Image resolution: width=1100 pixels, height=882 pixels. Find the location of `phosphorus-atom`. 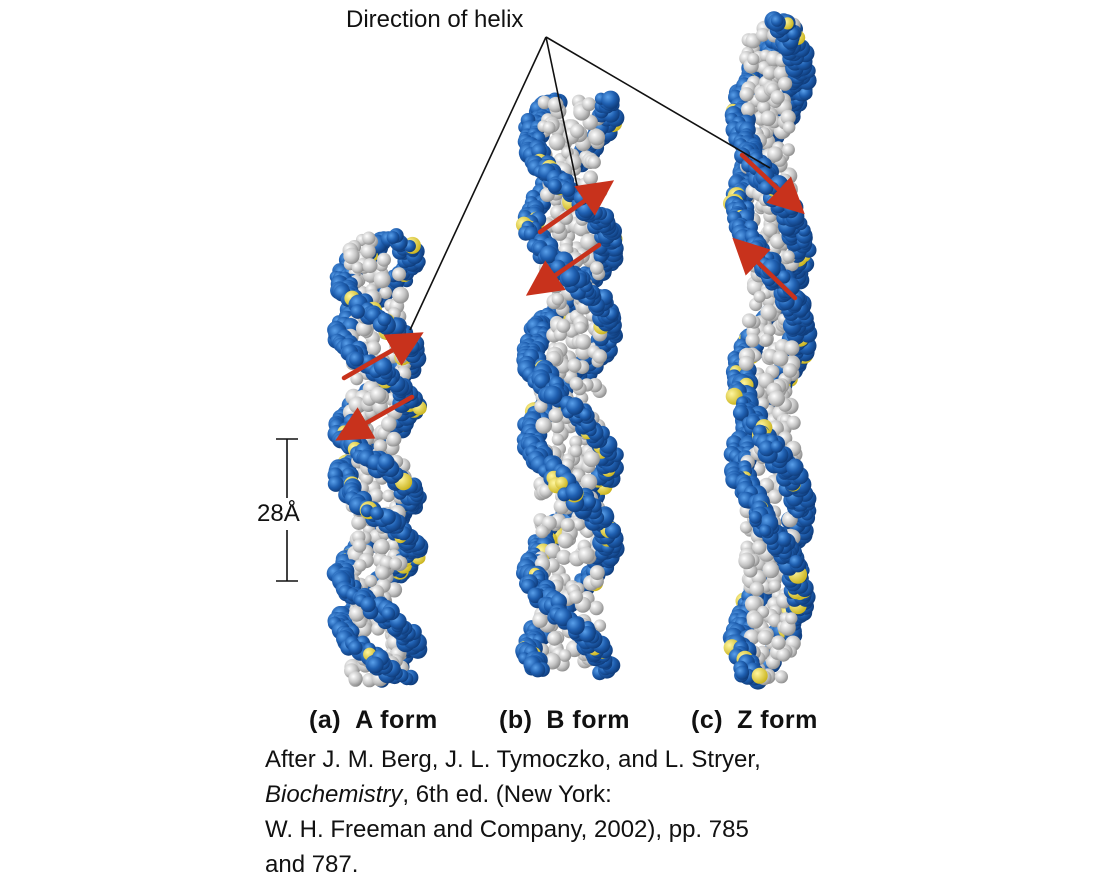

phosphorus-atom is located at coordinates (759, 675).